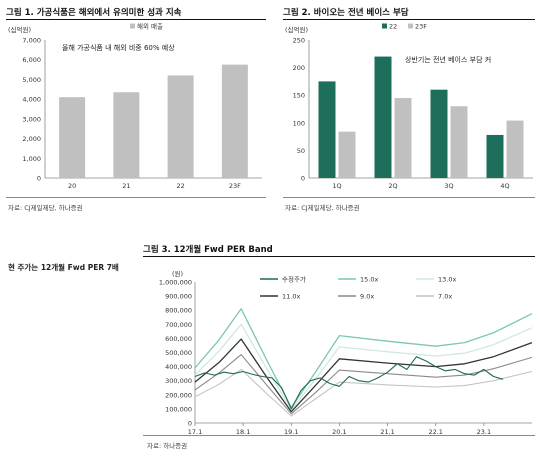  Describe the element at coordinates (392, 186) in the screenshot. I see `x-tick-label: 2Q` at that location.